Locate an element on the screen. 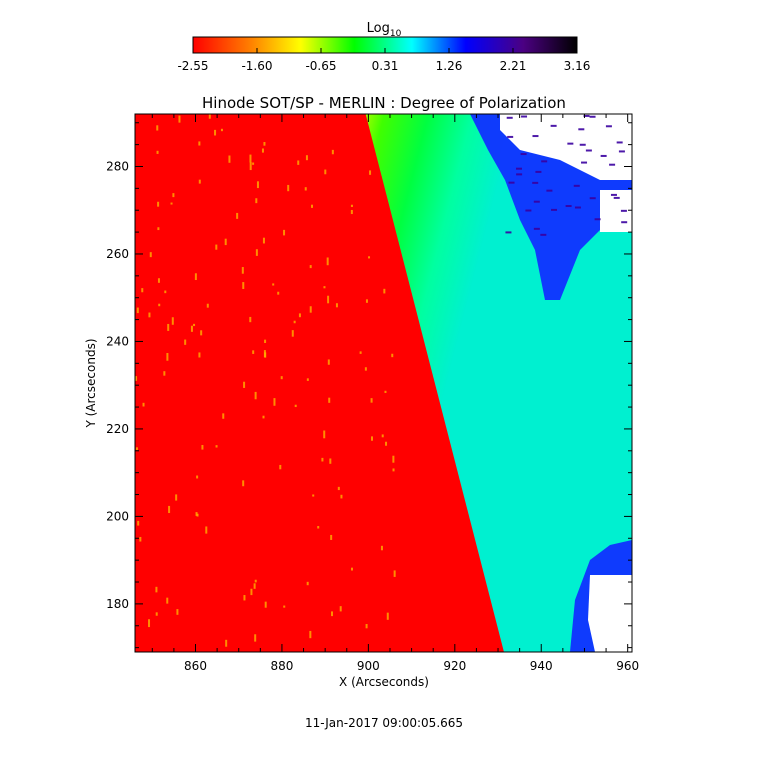  colorbar-tick-label: -2.55 is located at coordinates (192, 66).